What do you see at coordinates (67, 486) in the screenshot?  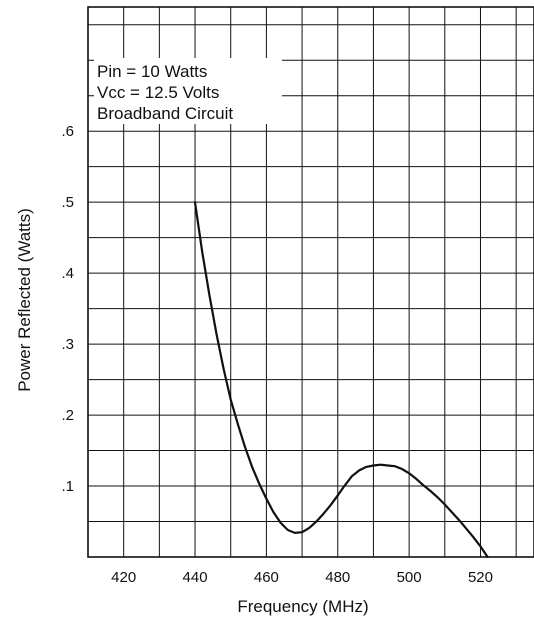 I see `y-tick-label: .1` at bounding box center [67, 486].